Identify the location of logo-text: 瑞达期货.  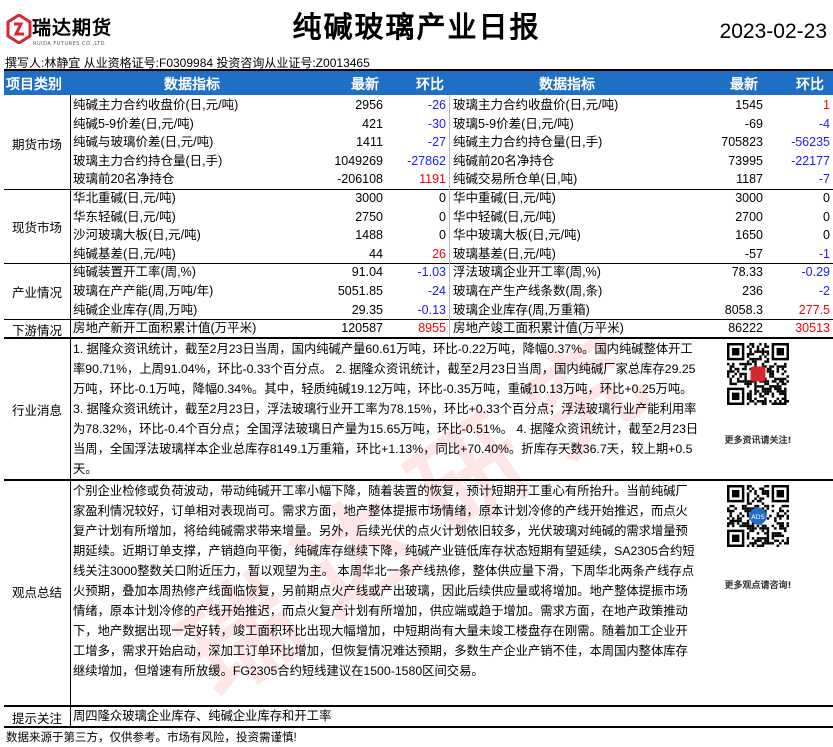
(72, 28).